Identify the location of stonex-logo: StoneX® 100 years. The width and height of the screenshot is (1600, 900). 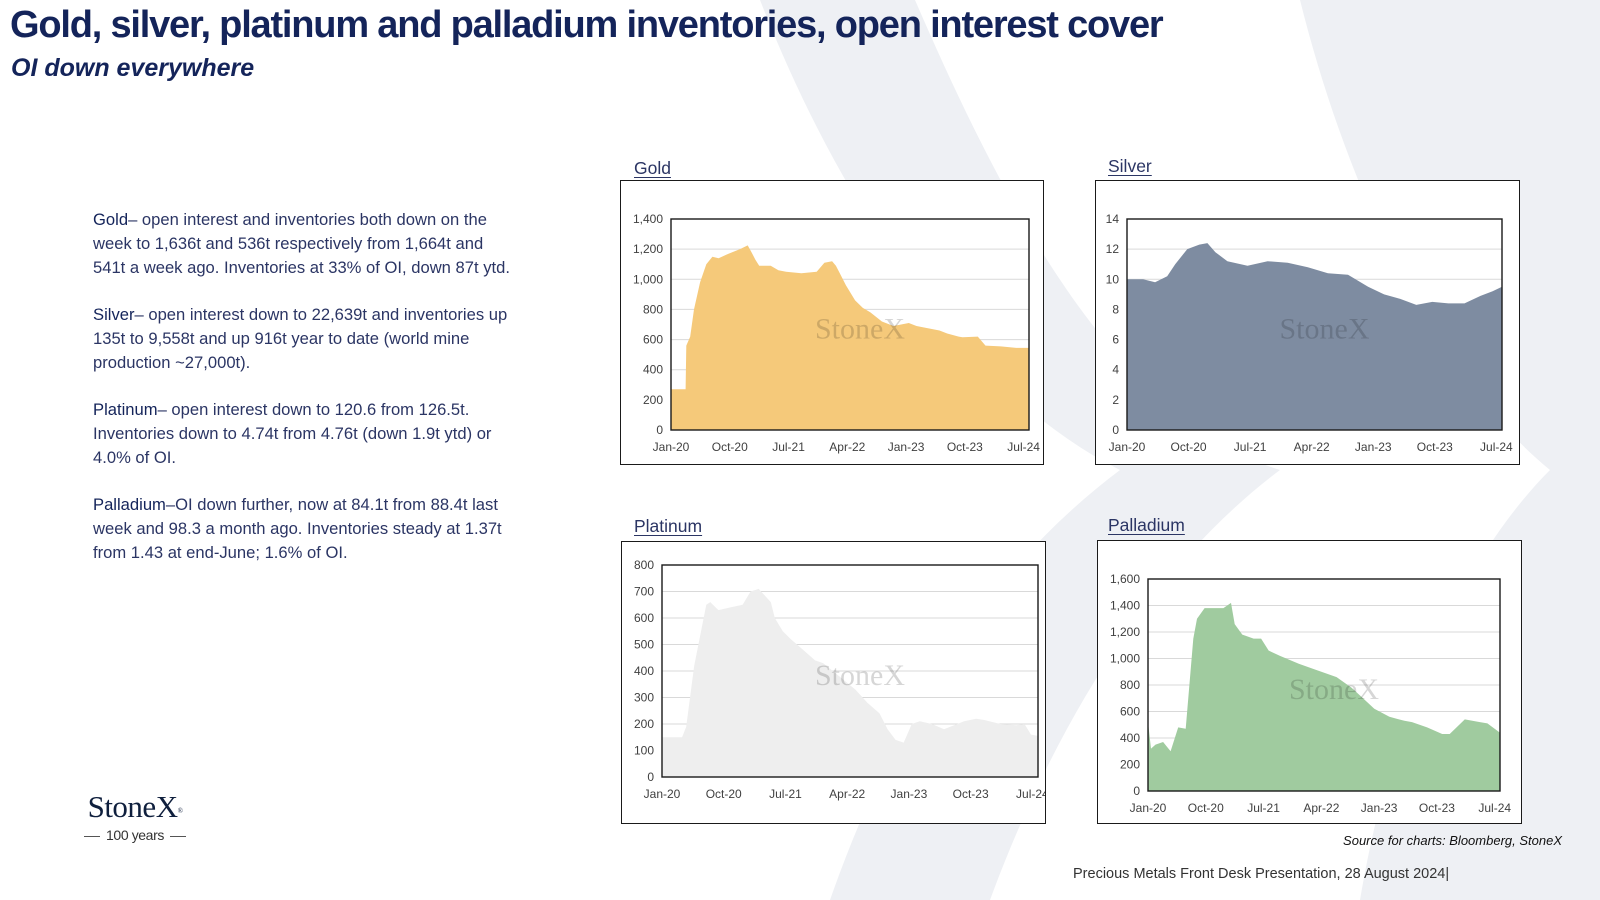
(135, 816).